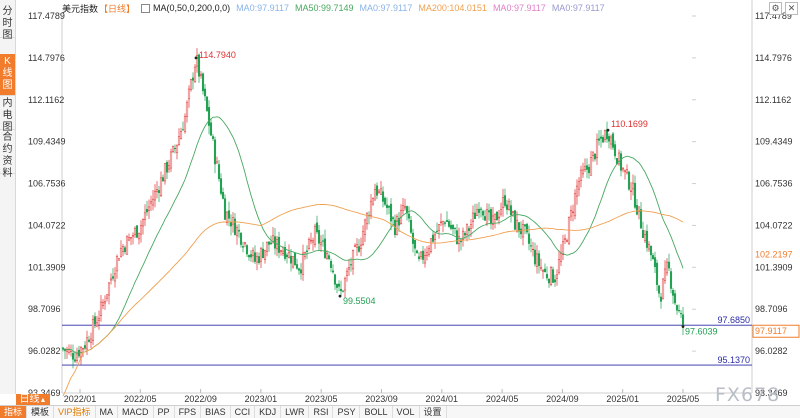 This screenshot has width=800, height=418. What do you see at coordinates (75, 412) in the screenshot?
I see `indicator-tab-vip指标: VIP指标` at bounding box center [75, 412].